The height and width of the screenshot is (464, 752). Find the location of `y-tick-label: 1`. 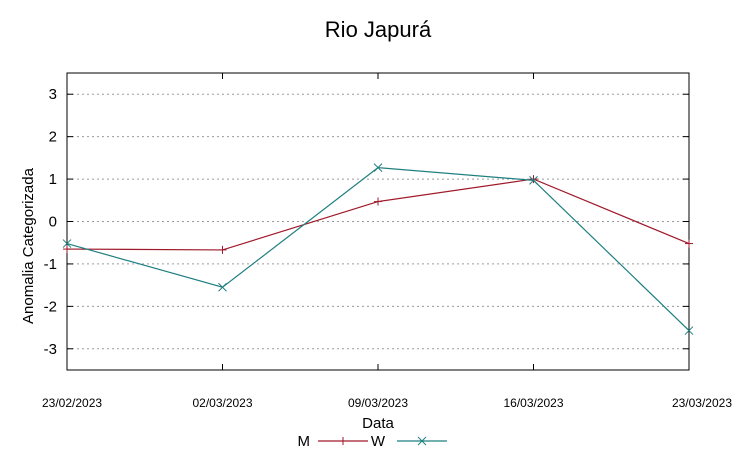

y-tick-label: 1 is located at coordinates (53, 179).